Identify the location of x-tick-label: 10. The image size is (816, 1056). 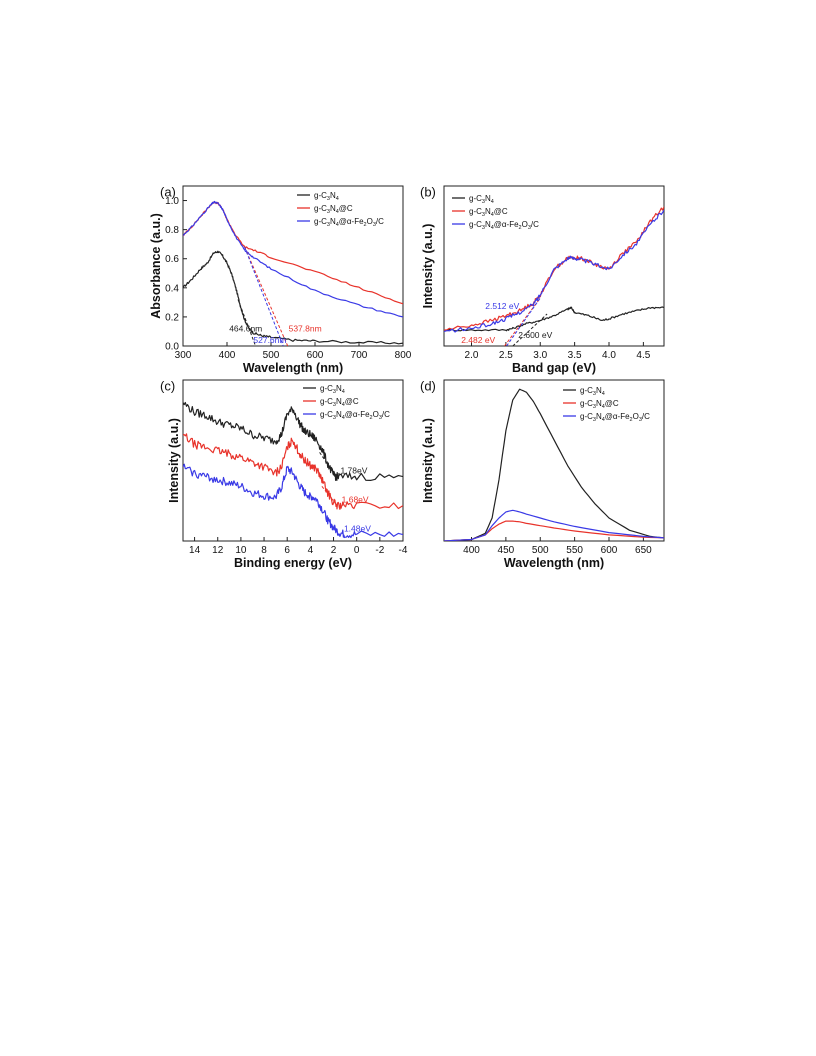
(241, 550).